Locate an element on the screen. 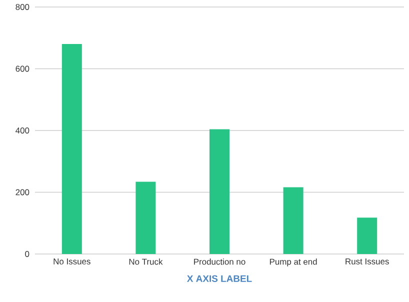  x-tick-label: Production no is located at coordinates (220, 261).